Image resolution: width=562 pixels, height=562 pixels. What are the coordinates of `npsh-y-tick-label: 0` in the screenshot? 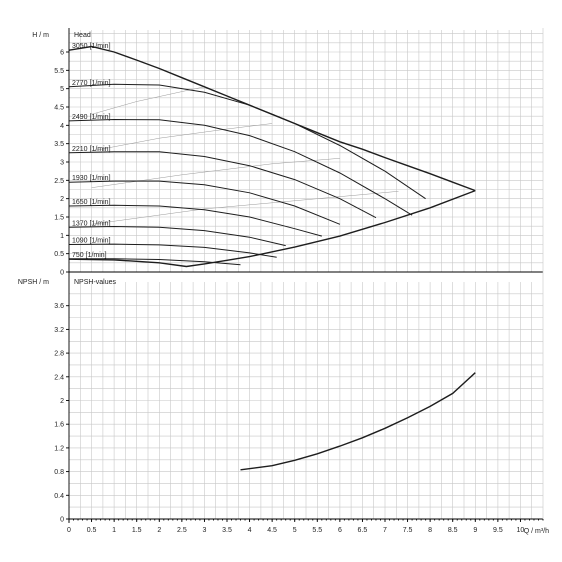 It's located at (62, 520).